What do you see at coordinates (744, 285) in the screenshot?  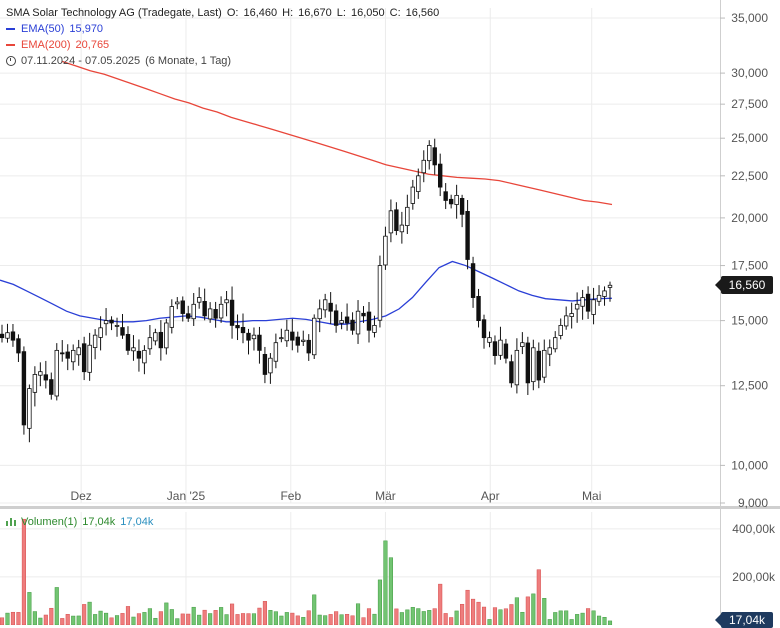 I see `last-price-tag: 16,560` at bounding box center [744, 285].